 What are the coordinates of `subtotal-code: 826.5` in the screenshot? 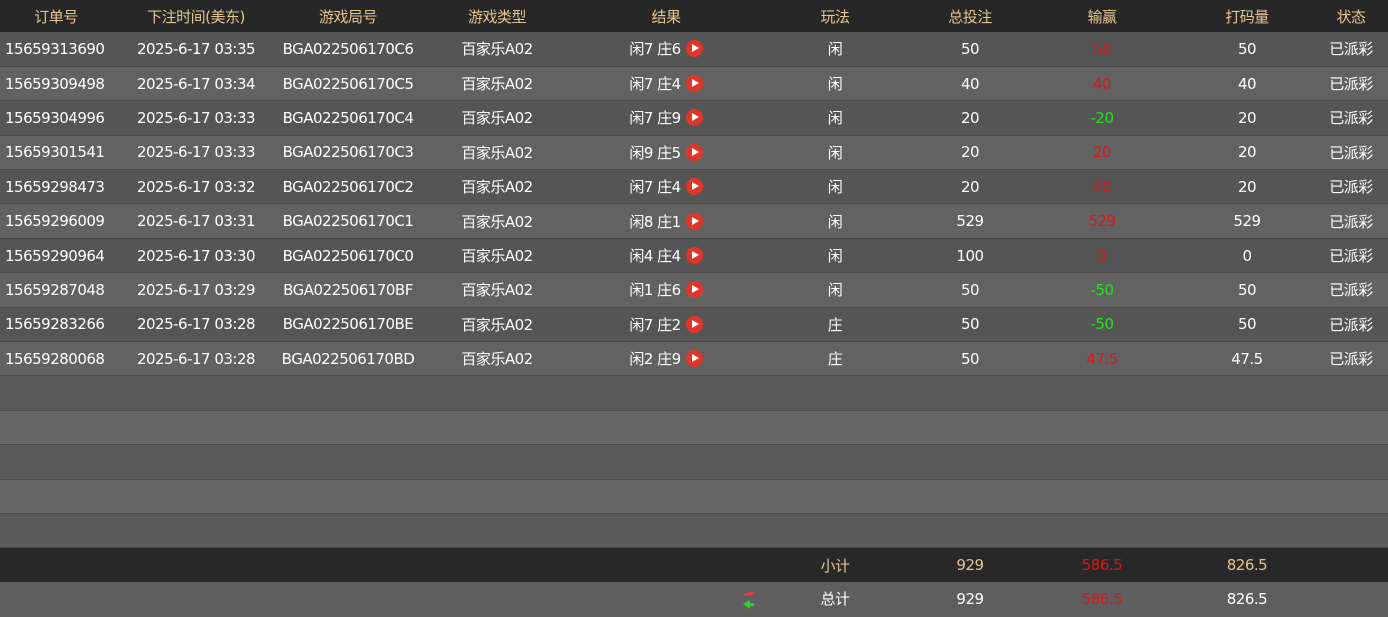 It's located at (1247, 565).